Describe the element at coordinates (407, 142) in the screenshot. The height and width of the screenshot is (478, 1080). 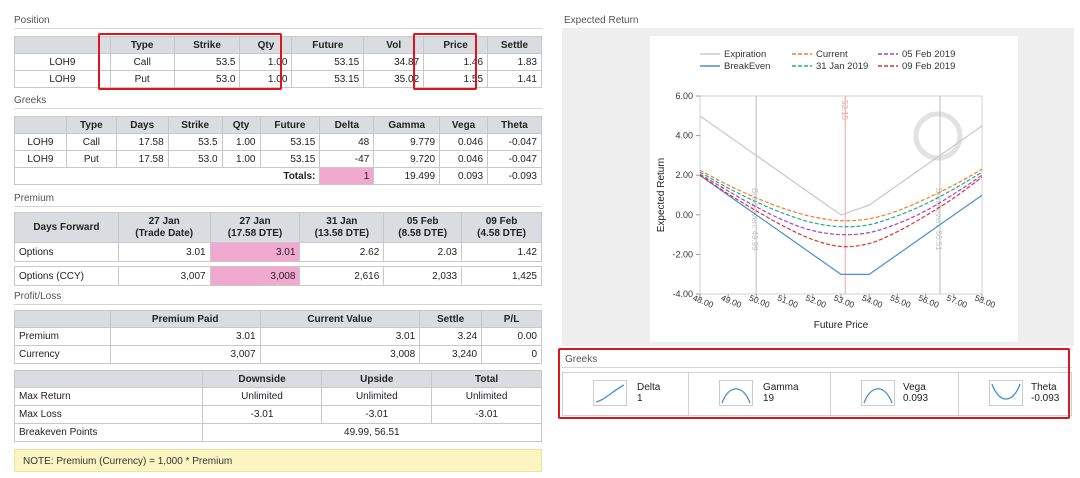
I see `greeks-cell: 9.779` at that location.